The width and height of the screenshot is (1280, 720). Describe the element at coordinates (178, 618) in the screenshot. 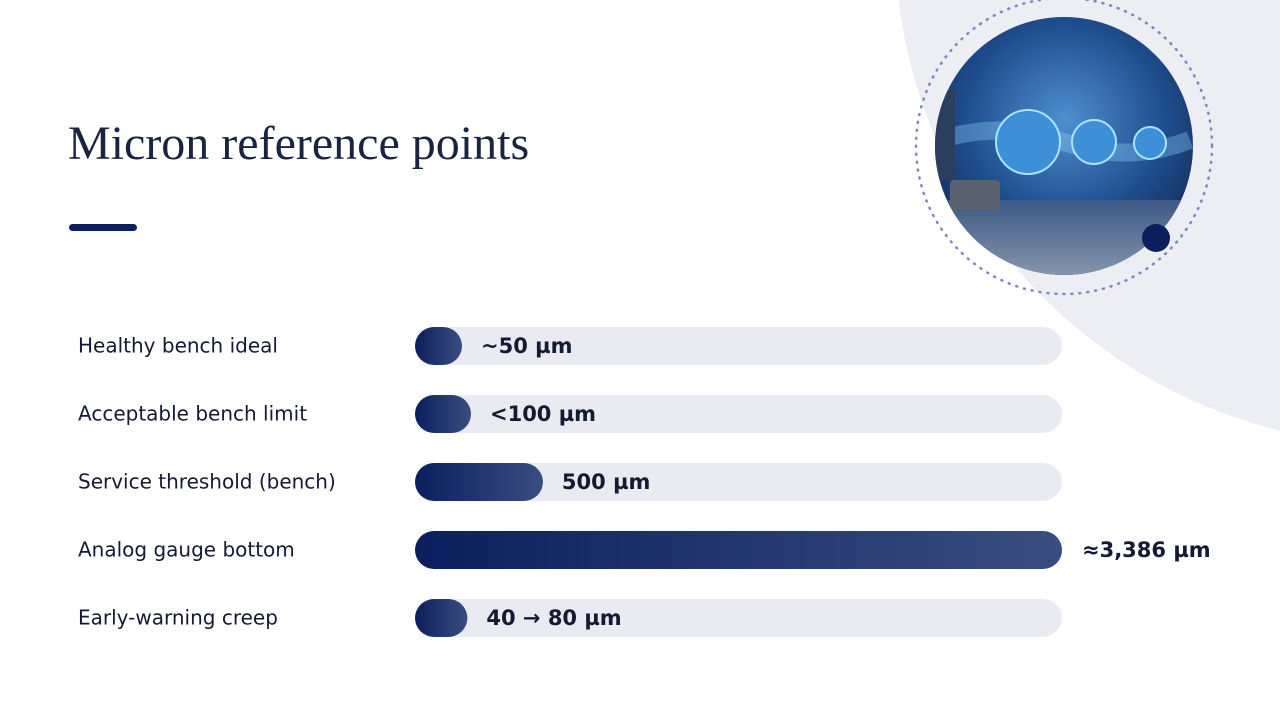

I see `category-label: Early-warning creep` at that location.